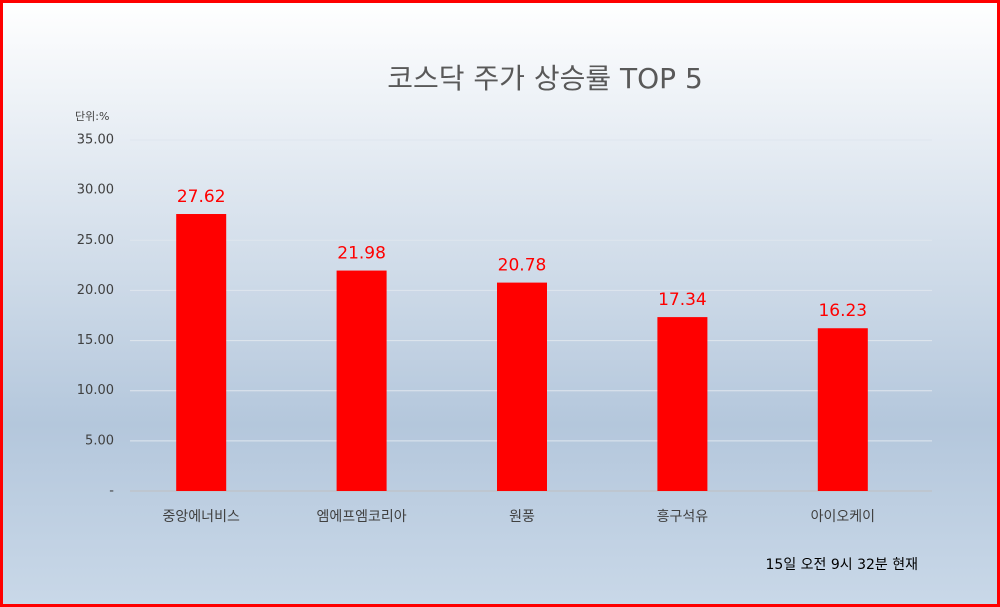 Image resolution: width=1000 pixels, height=607 pixels. Describe the element at coordinates (362, 517) in the screenshot. I see `x-tick-label: 엠에프엠코리아` at that location.